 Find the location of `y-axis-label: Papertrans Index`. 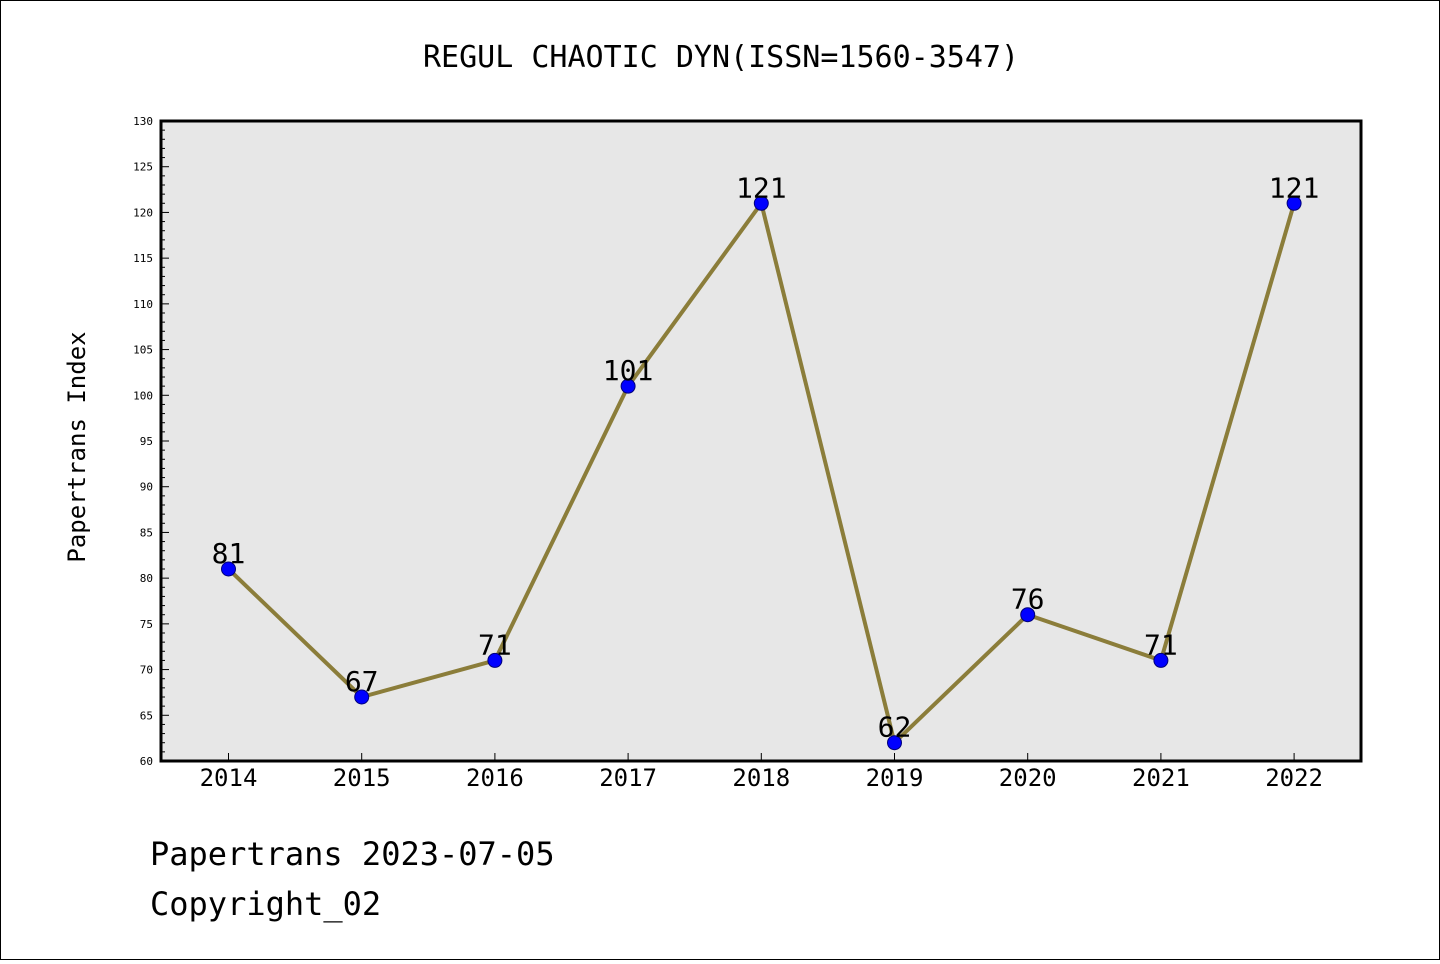

y-axis-label: Papertrans Index is located at coordinates (77, 446).